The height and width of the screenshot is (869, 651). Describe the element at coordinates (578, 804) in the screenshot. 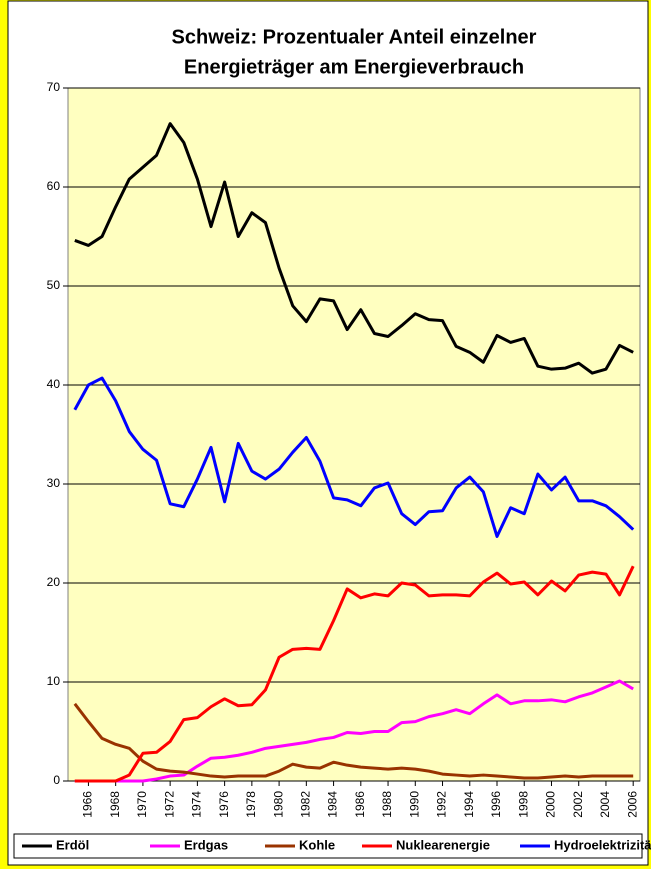

I see `x-tick-label: 2002` at that location.